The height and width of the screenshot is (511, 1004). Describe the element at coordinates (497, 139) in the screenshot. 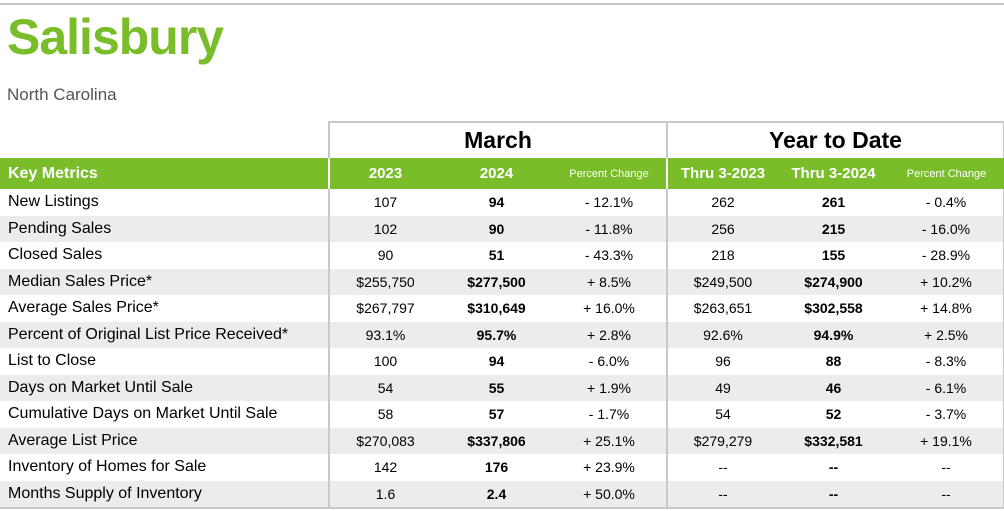

I see `group-month: March` at that location.